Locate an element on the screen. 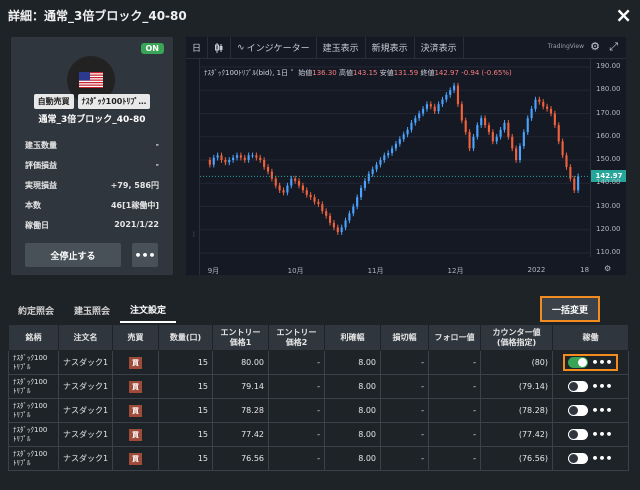  counter-cell: (76.56) is located at coordinates (516, 458).